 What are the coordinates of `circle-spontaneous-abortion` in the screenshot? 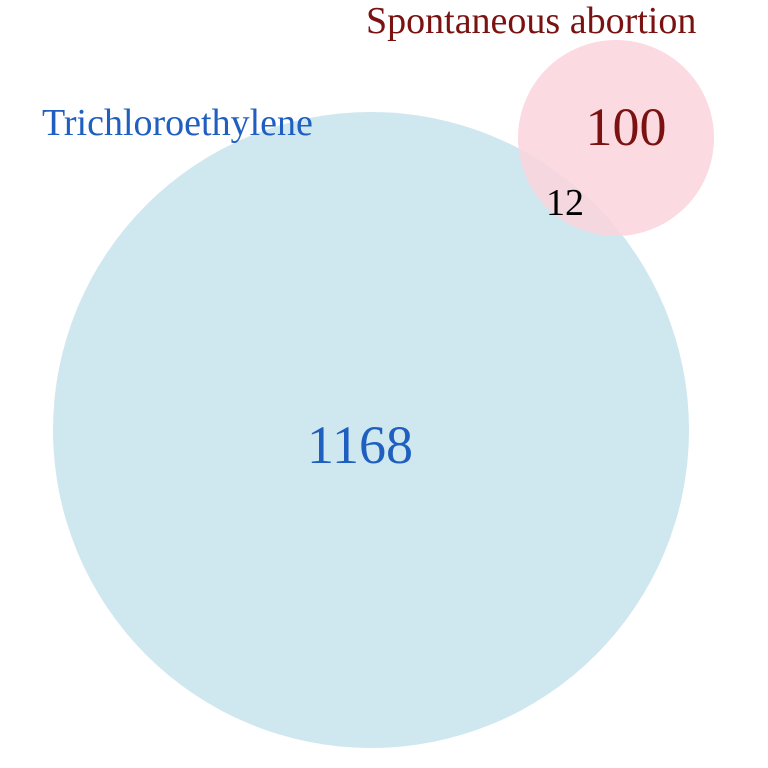 It's located at (616, 138).